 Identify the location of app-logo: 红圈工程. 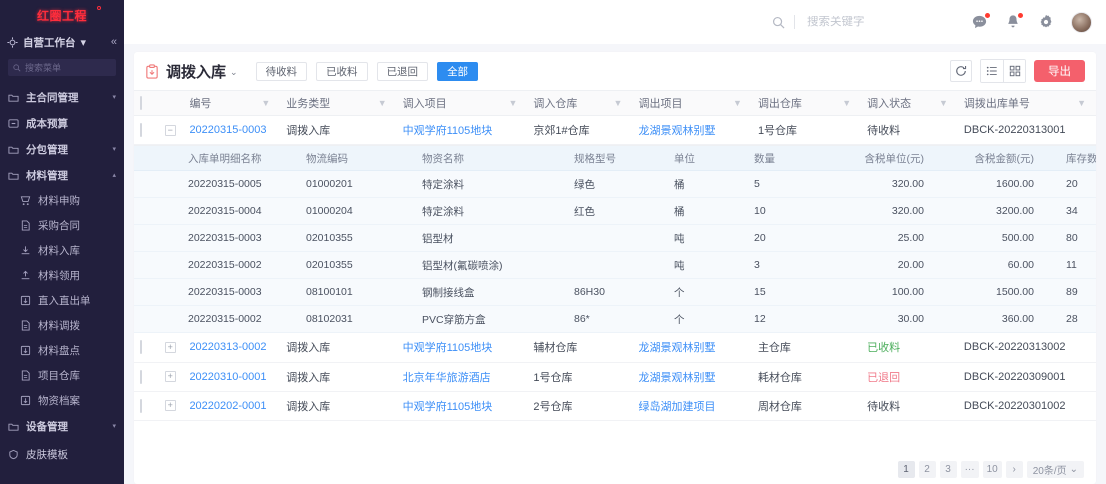
(62, 15).